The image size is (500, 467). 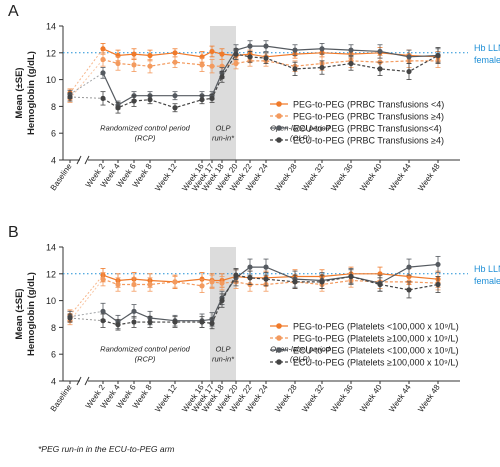 What do you see at coordinates (166, 177) in the screenshot?
I see `x-tick-label: Week 12` at bounding box center [166, 177].